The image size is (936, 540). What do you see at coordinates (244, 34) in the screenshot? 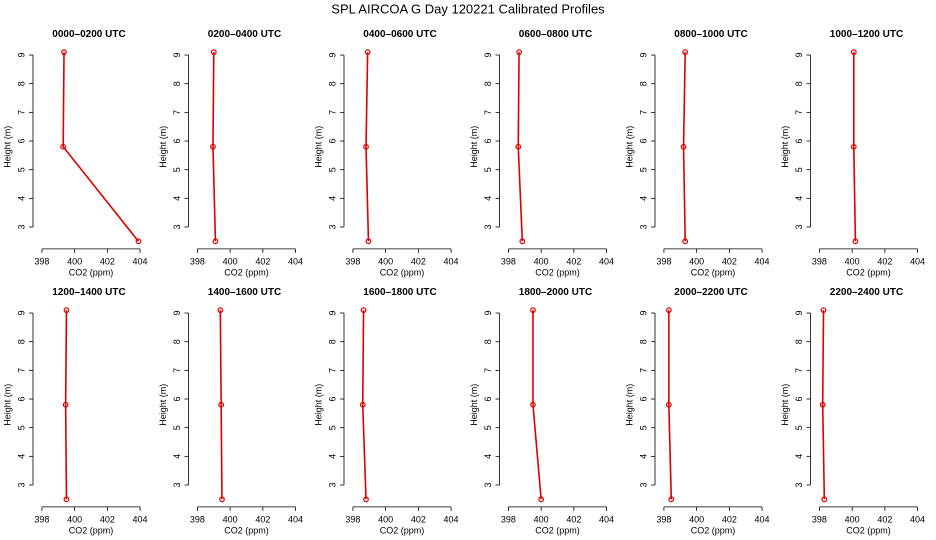
I see `panel-title: 0200–0400 UTC` at bounding box center [244, 34].